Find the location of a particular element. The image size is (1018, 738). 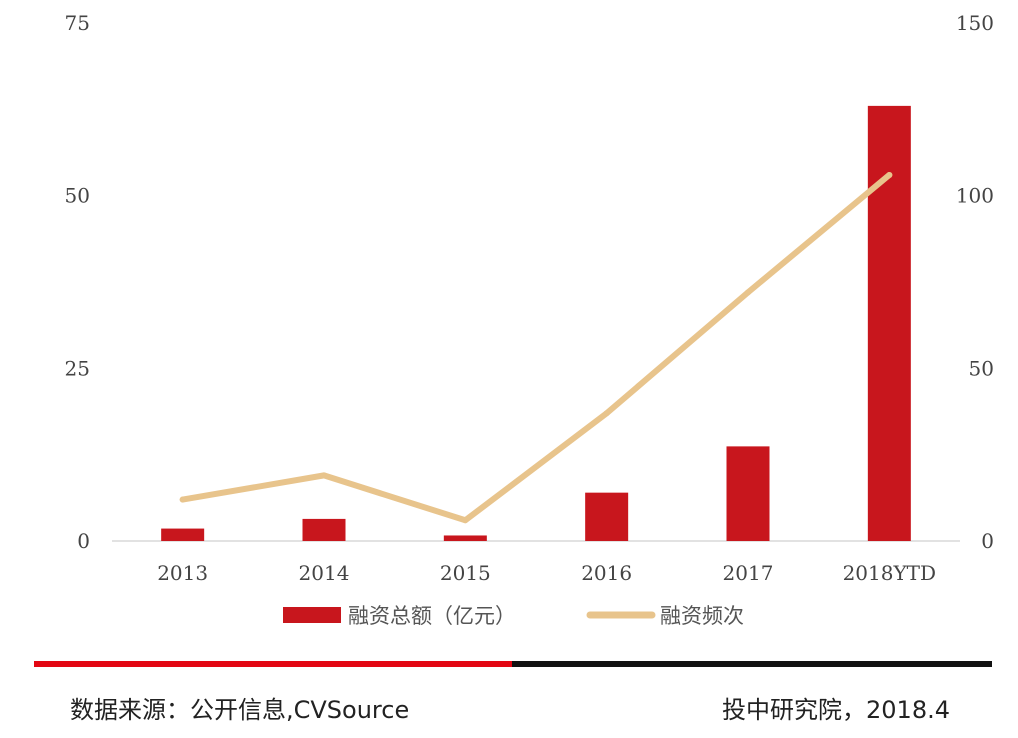

legend-swatch-amount is located at coordinates (312, 615).